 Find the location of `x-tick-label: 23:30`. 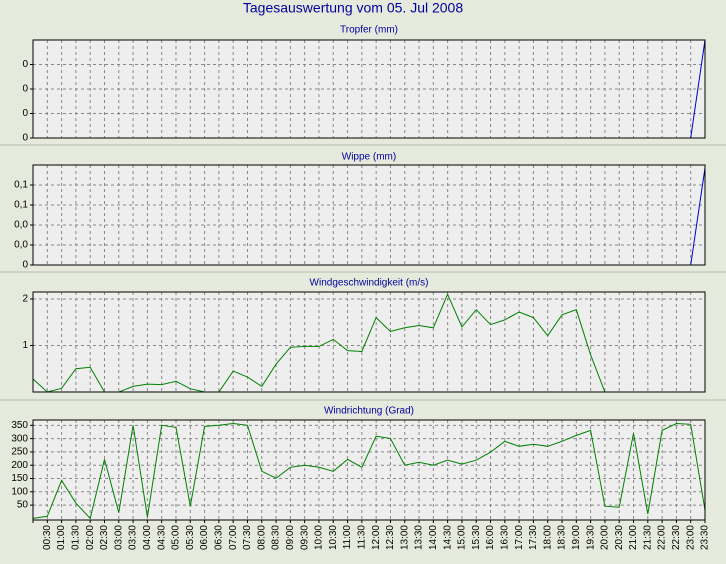

x-tick-label: 23:30 is located at coordinates (705, 537).